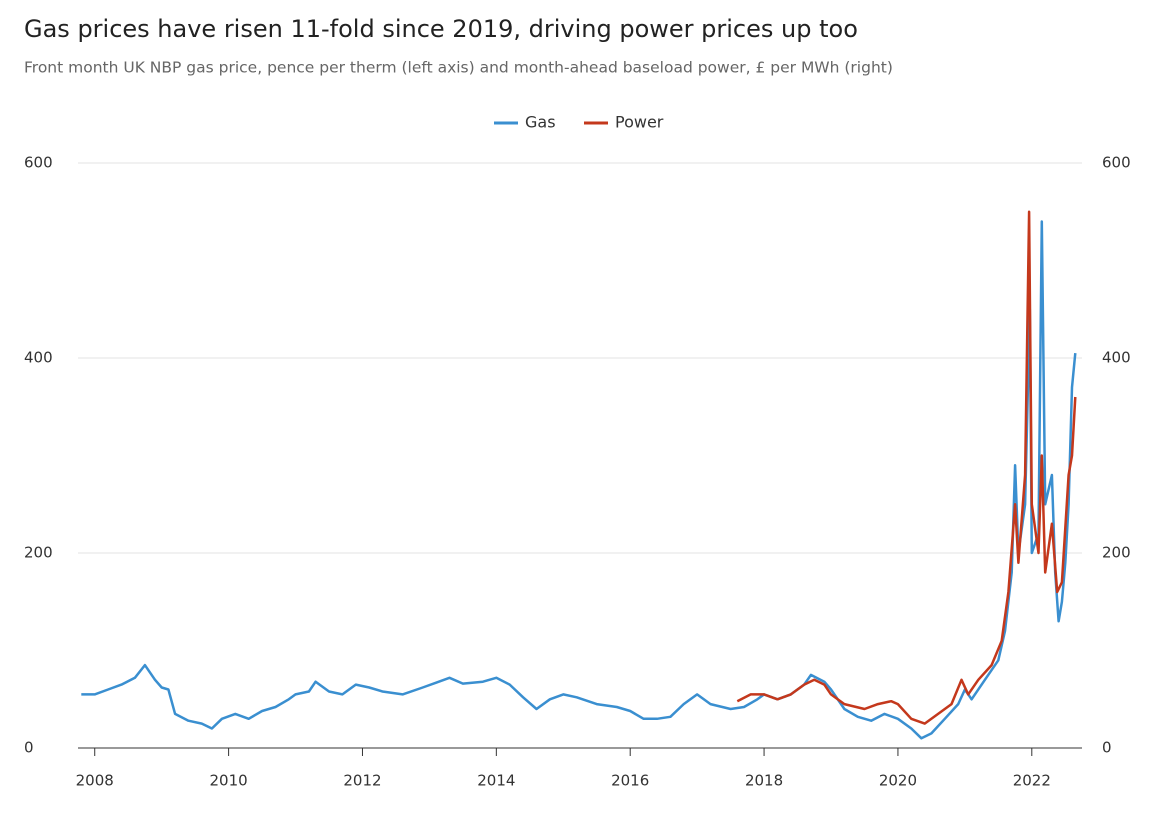 This screenshot has width=1160, height=814. What do you see at coordinates (38, 553) in the screenshot?
I see `y-tick-label: 200` at bounding box center [38, 553].